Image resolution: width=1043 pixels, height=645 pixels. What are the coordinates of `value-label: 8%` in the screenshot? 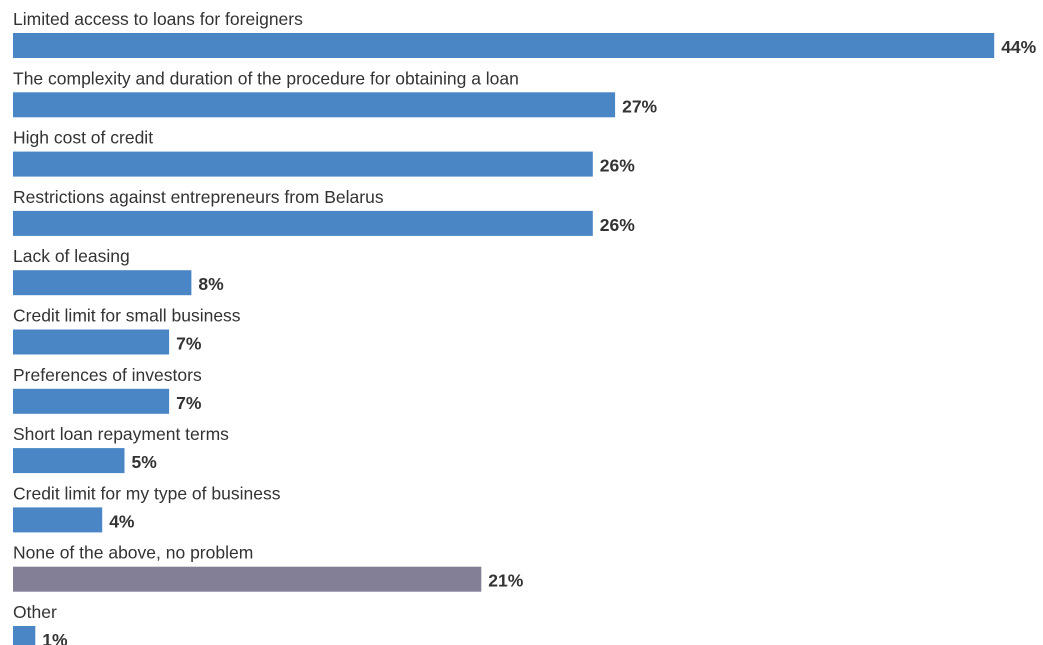 It's located at (211, 284).